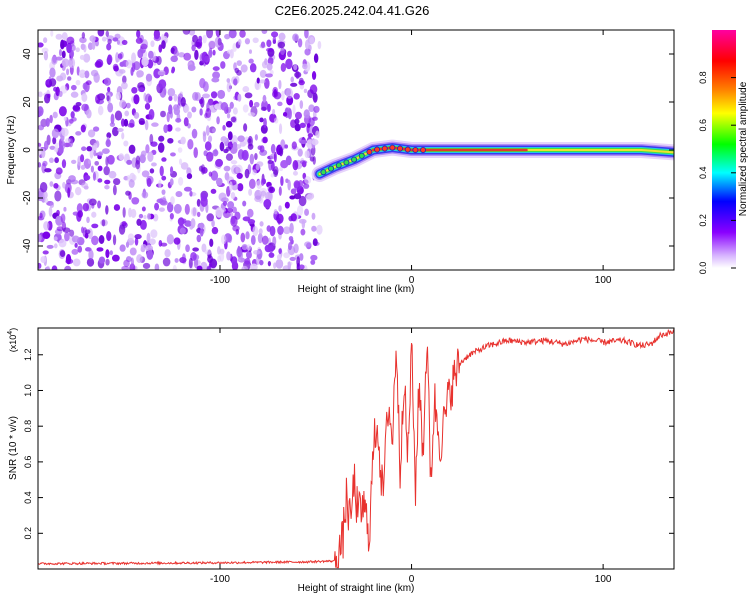 The image size is (750, 600). I want to click on y-tick-label: 0.2, so click(28, 533).